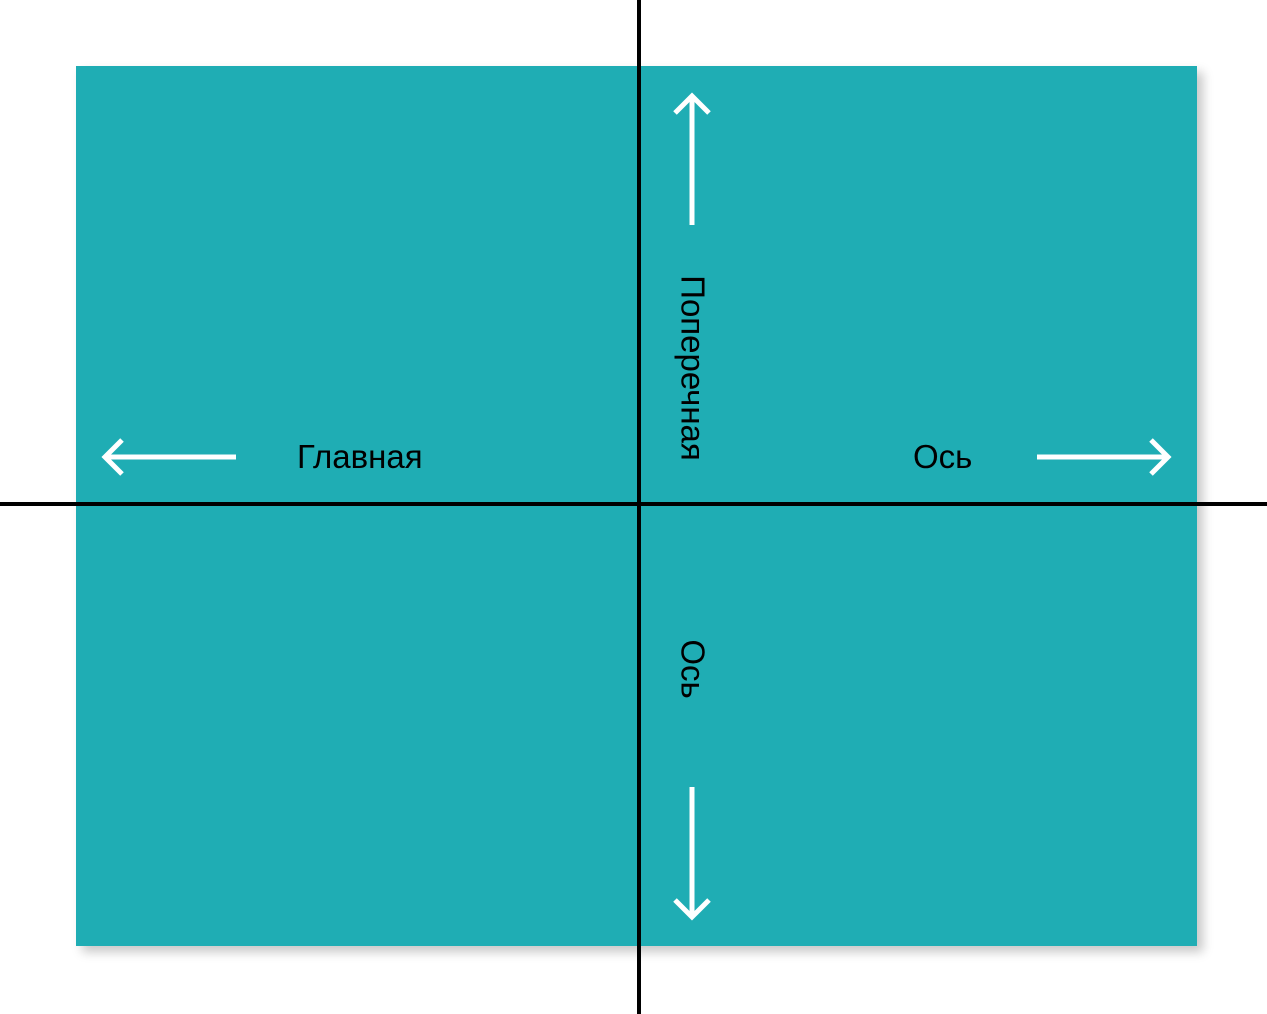 This screenshot has height=1014, width=1267. I want to click on arrow-up-icon, so click(692, 158).